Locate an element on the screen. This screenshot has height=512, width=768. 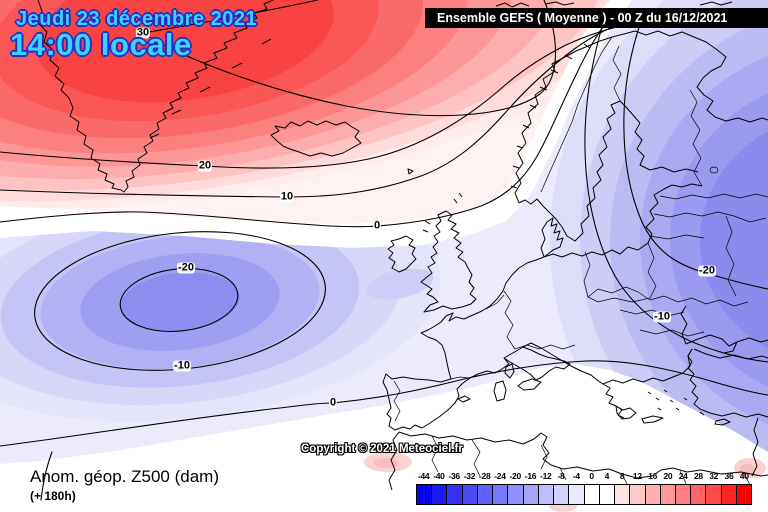
levant-coast is located at coordinates (755, 447).